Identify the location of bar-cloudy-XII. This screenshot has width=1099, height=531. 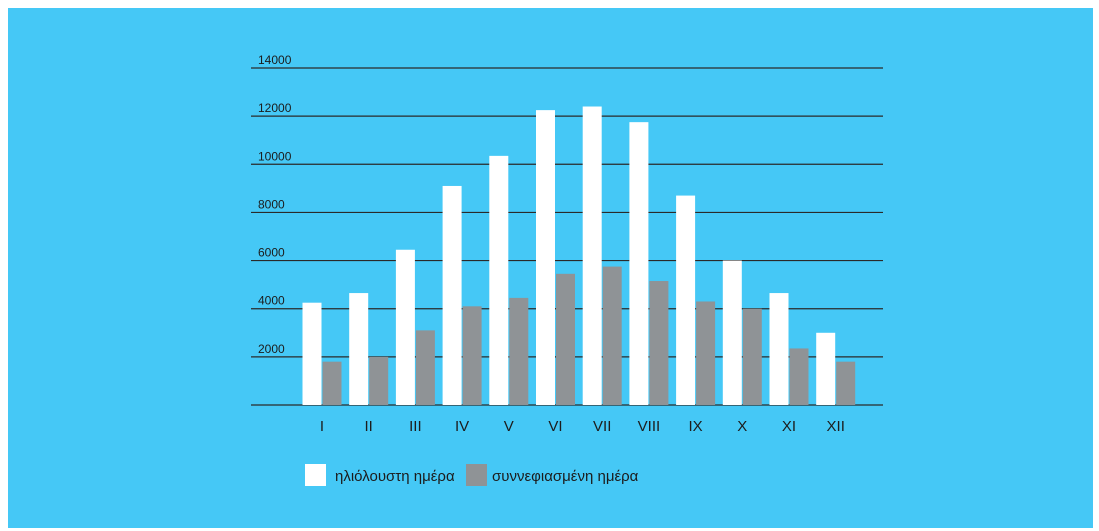
(846, 383).